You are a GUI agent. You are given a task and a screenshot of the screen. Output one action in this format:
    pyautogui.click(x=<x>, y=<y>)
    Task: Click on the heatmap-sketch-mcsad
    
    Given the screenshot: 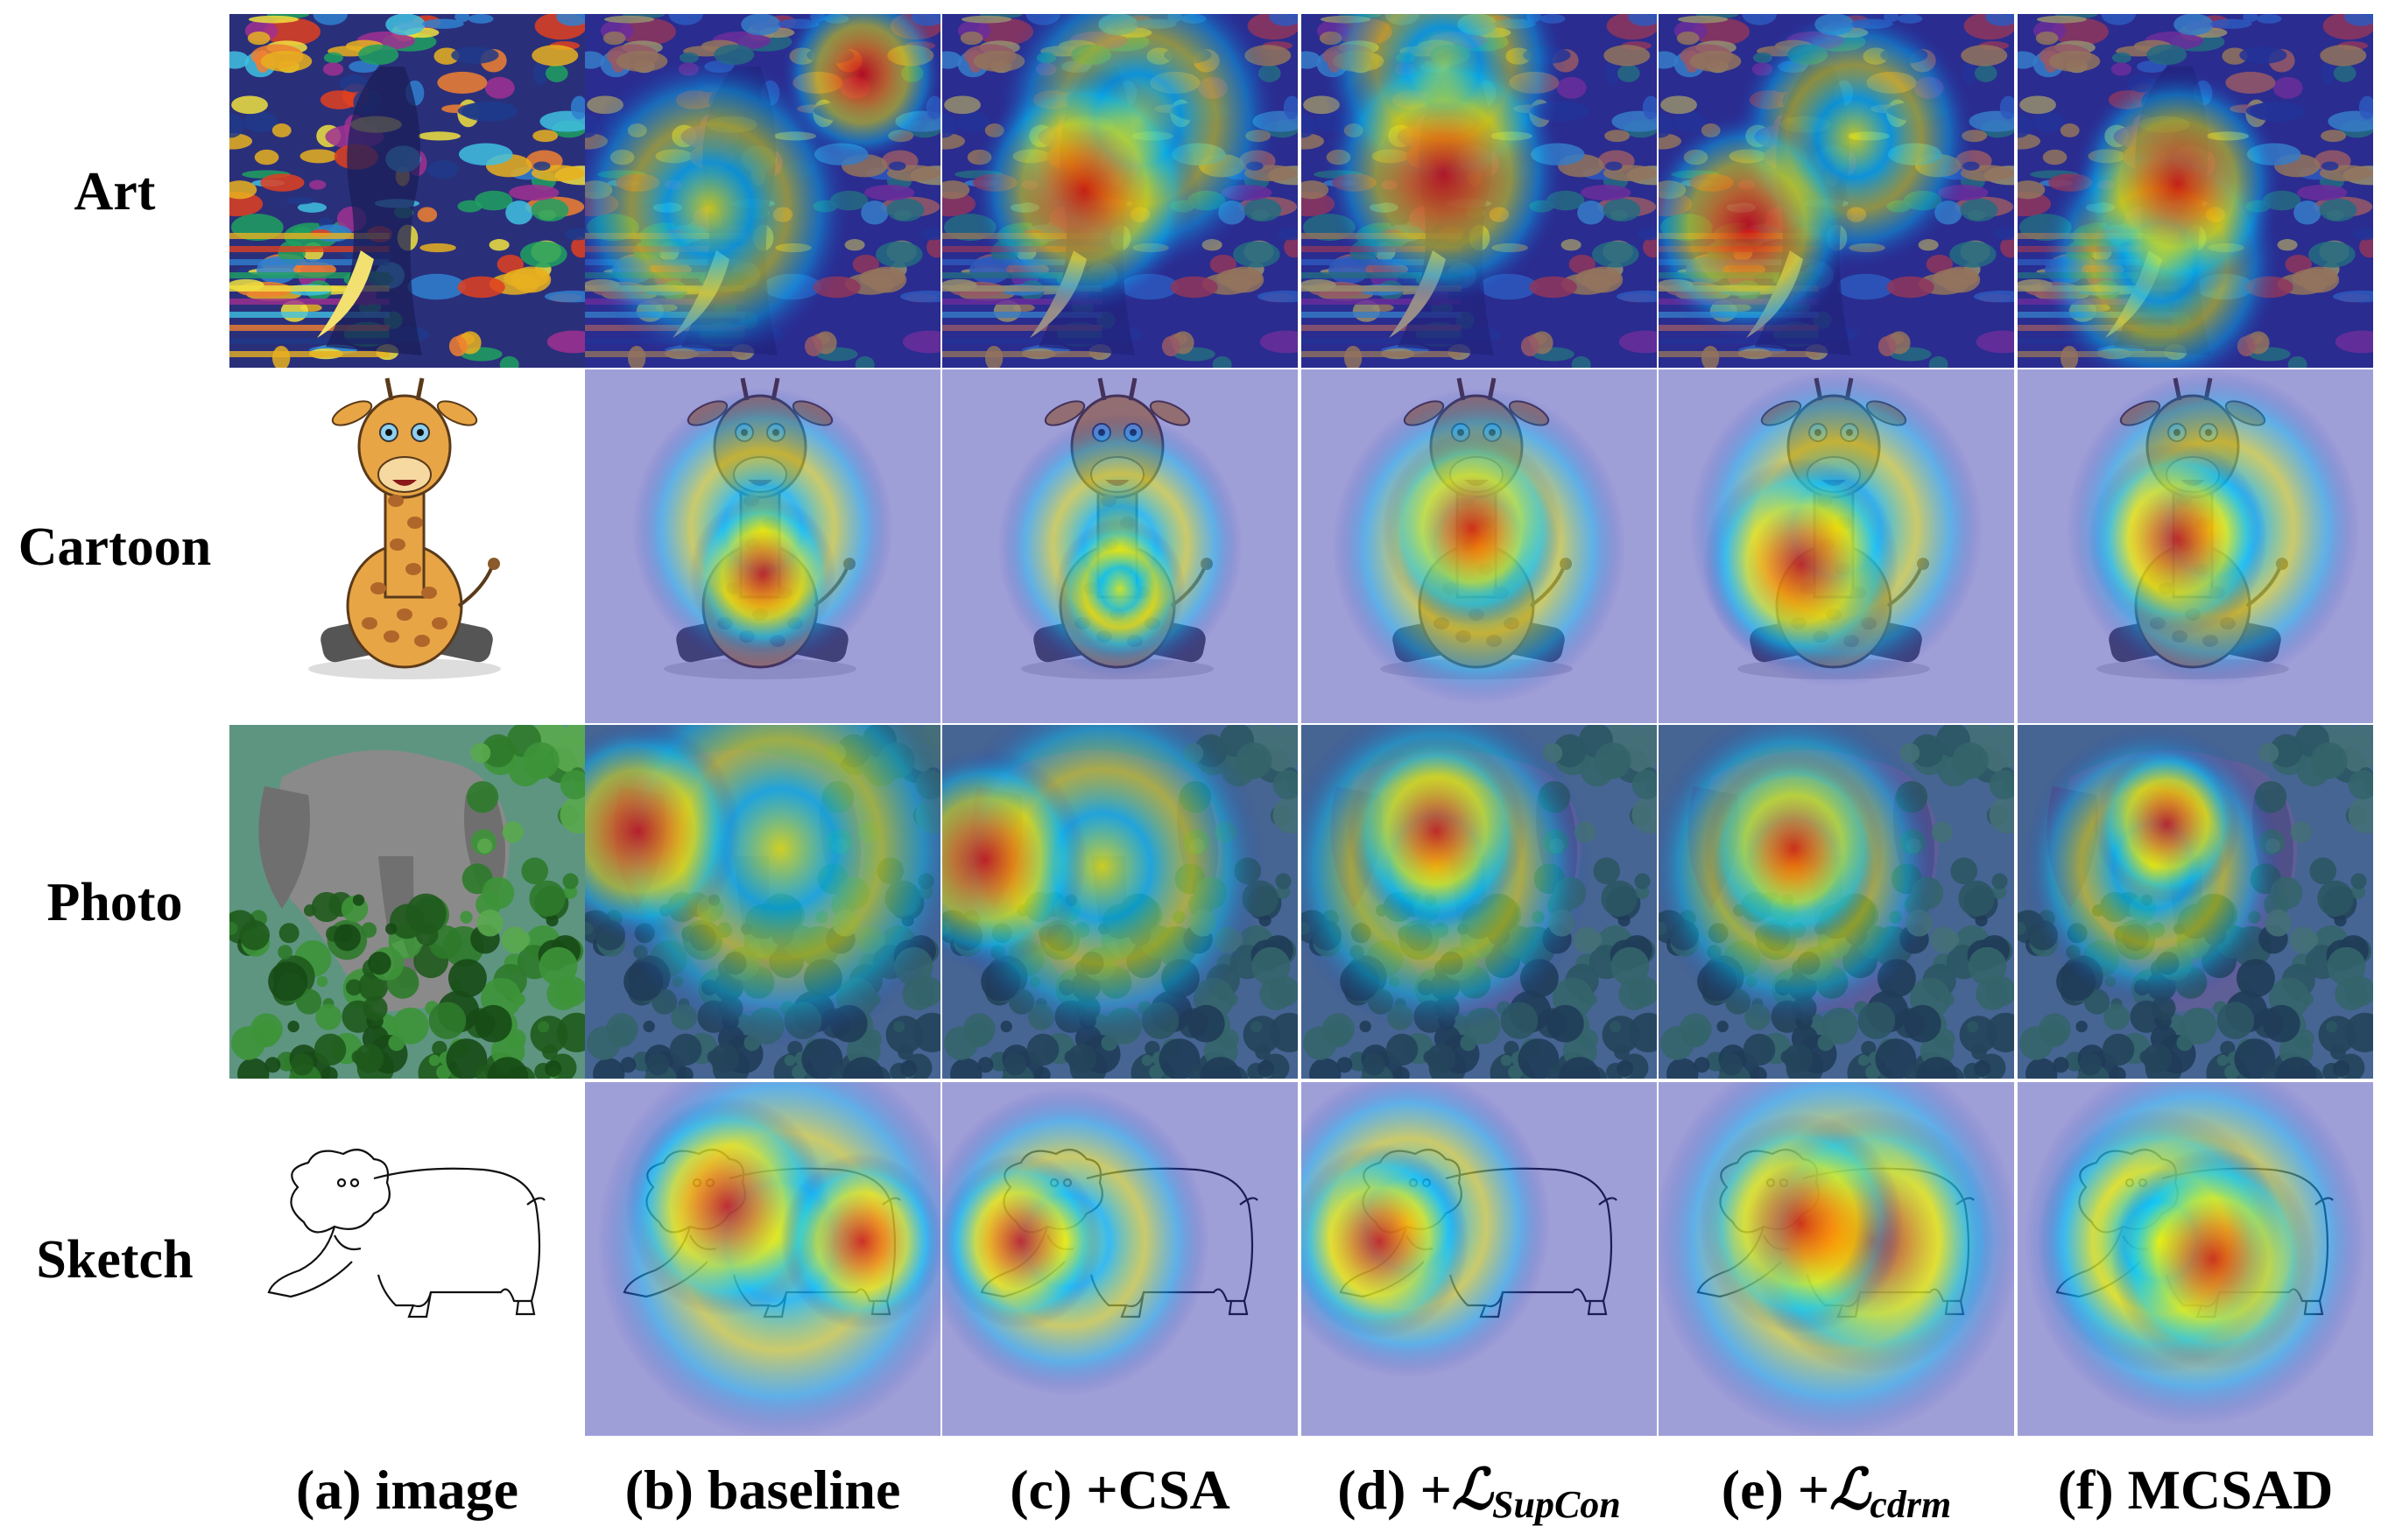 What is the action you would take?
    pyautogui.click(x=2195, y=1259)
    